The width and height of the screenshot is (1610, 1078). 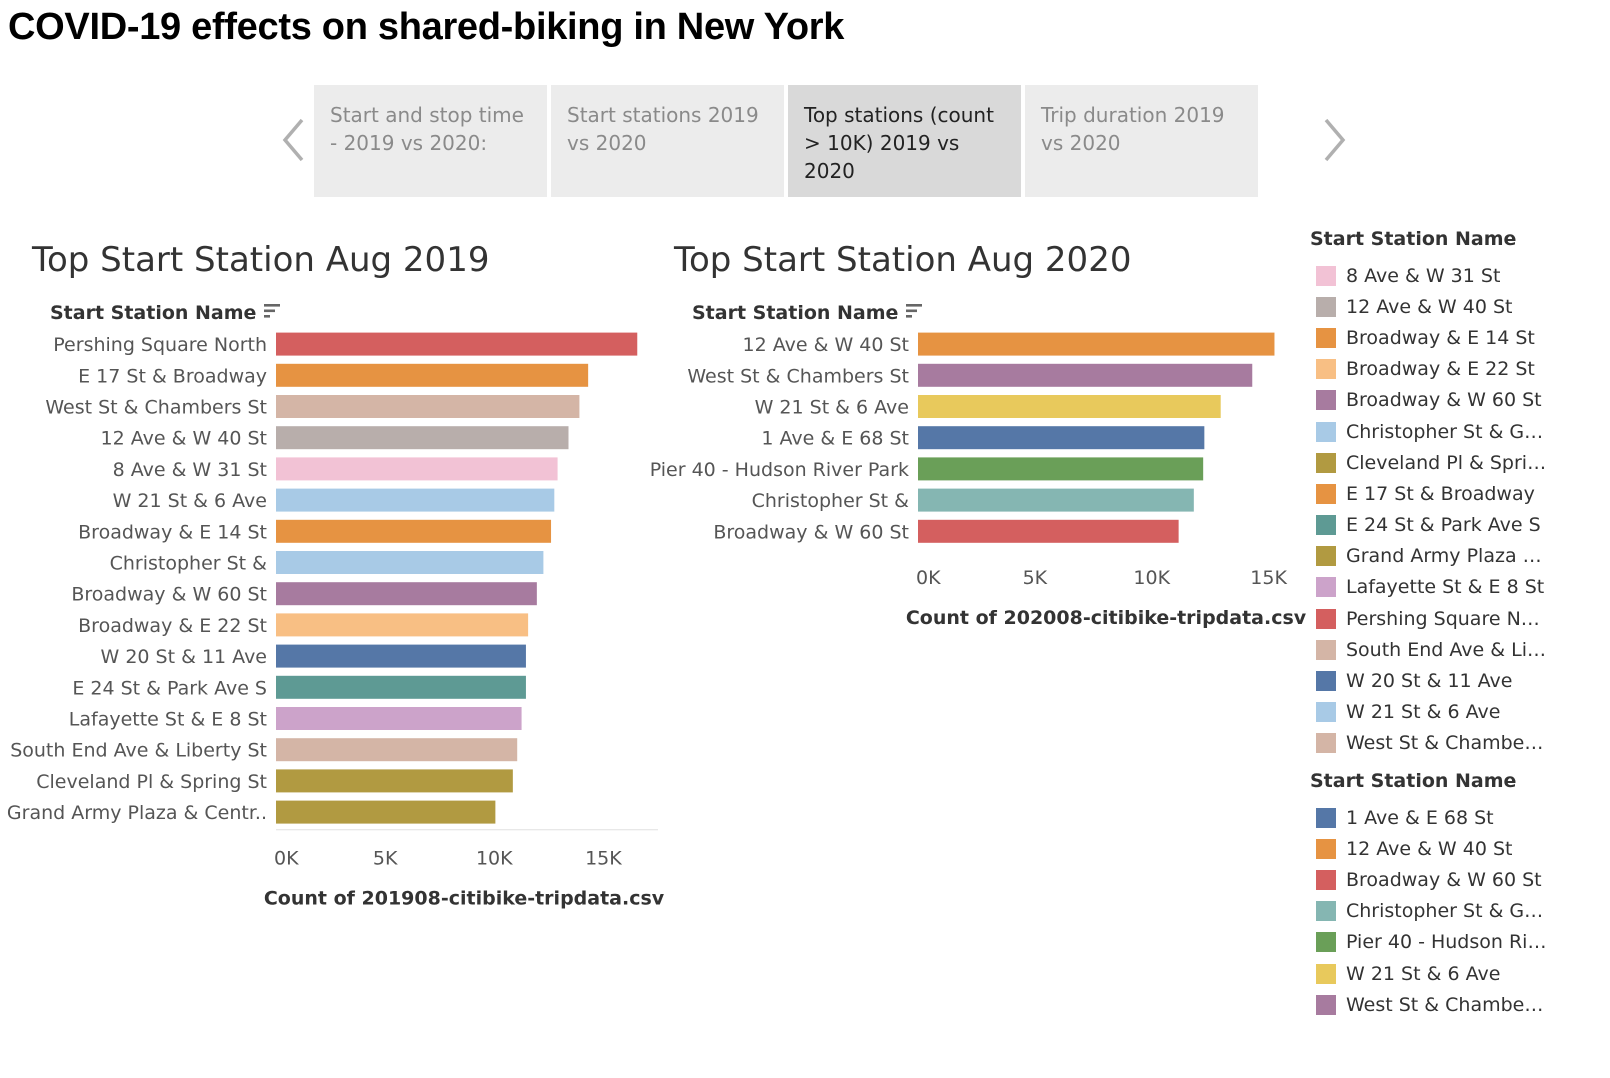 I want to click on story-point-start-stations: Start stations 2019 vs 2020, so click(x=667, y=141).